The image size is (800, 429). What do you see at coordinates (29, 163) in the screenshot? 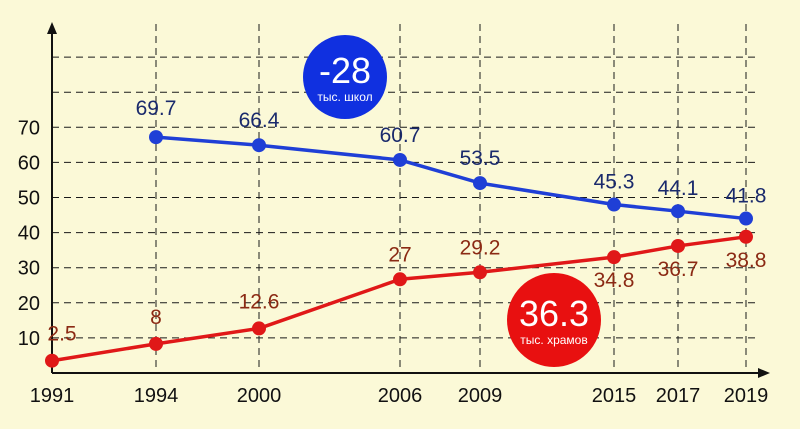
I see `y-tick-label: 60` at bounding box center [29, 163].